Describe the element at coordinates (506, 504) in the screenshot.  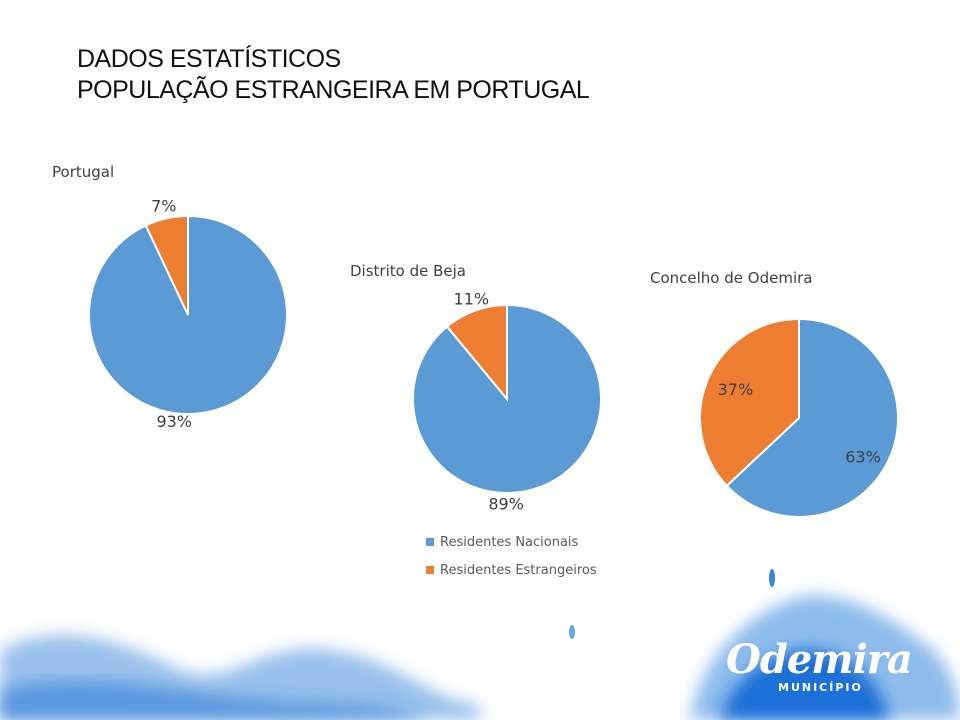
I see `data-label-1-0: 89%` at that location.